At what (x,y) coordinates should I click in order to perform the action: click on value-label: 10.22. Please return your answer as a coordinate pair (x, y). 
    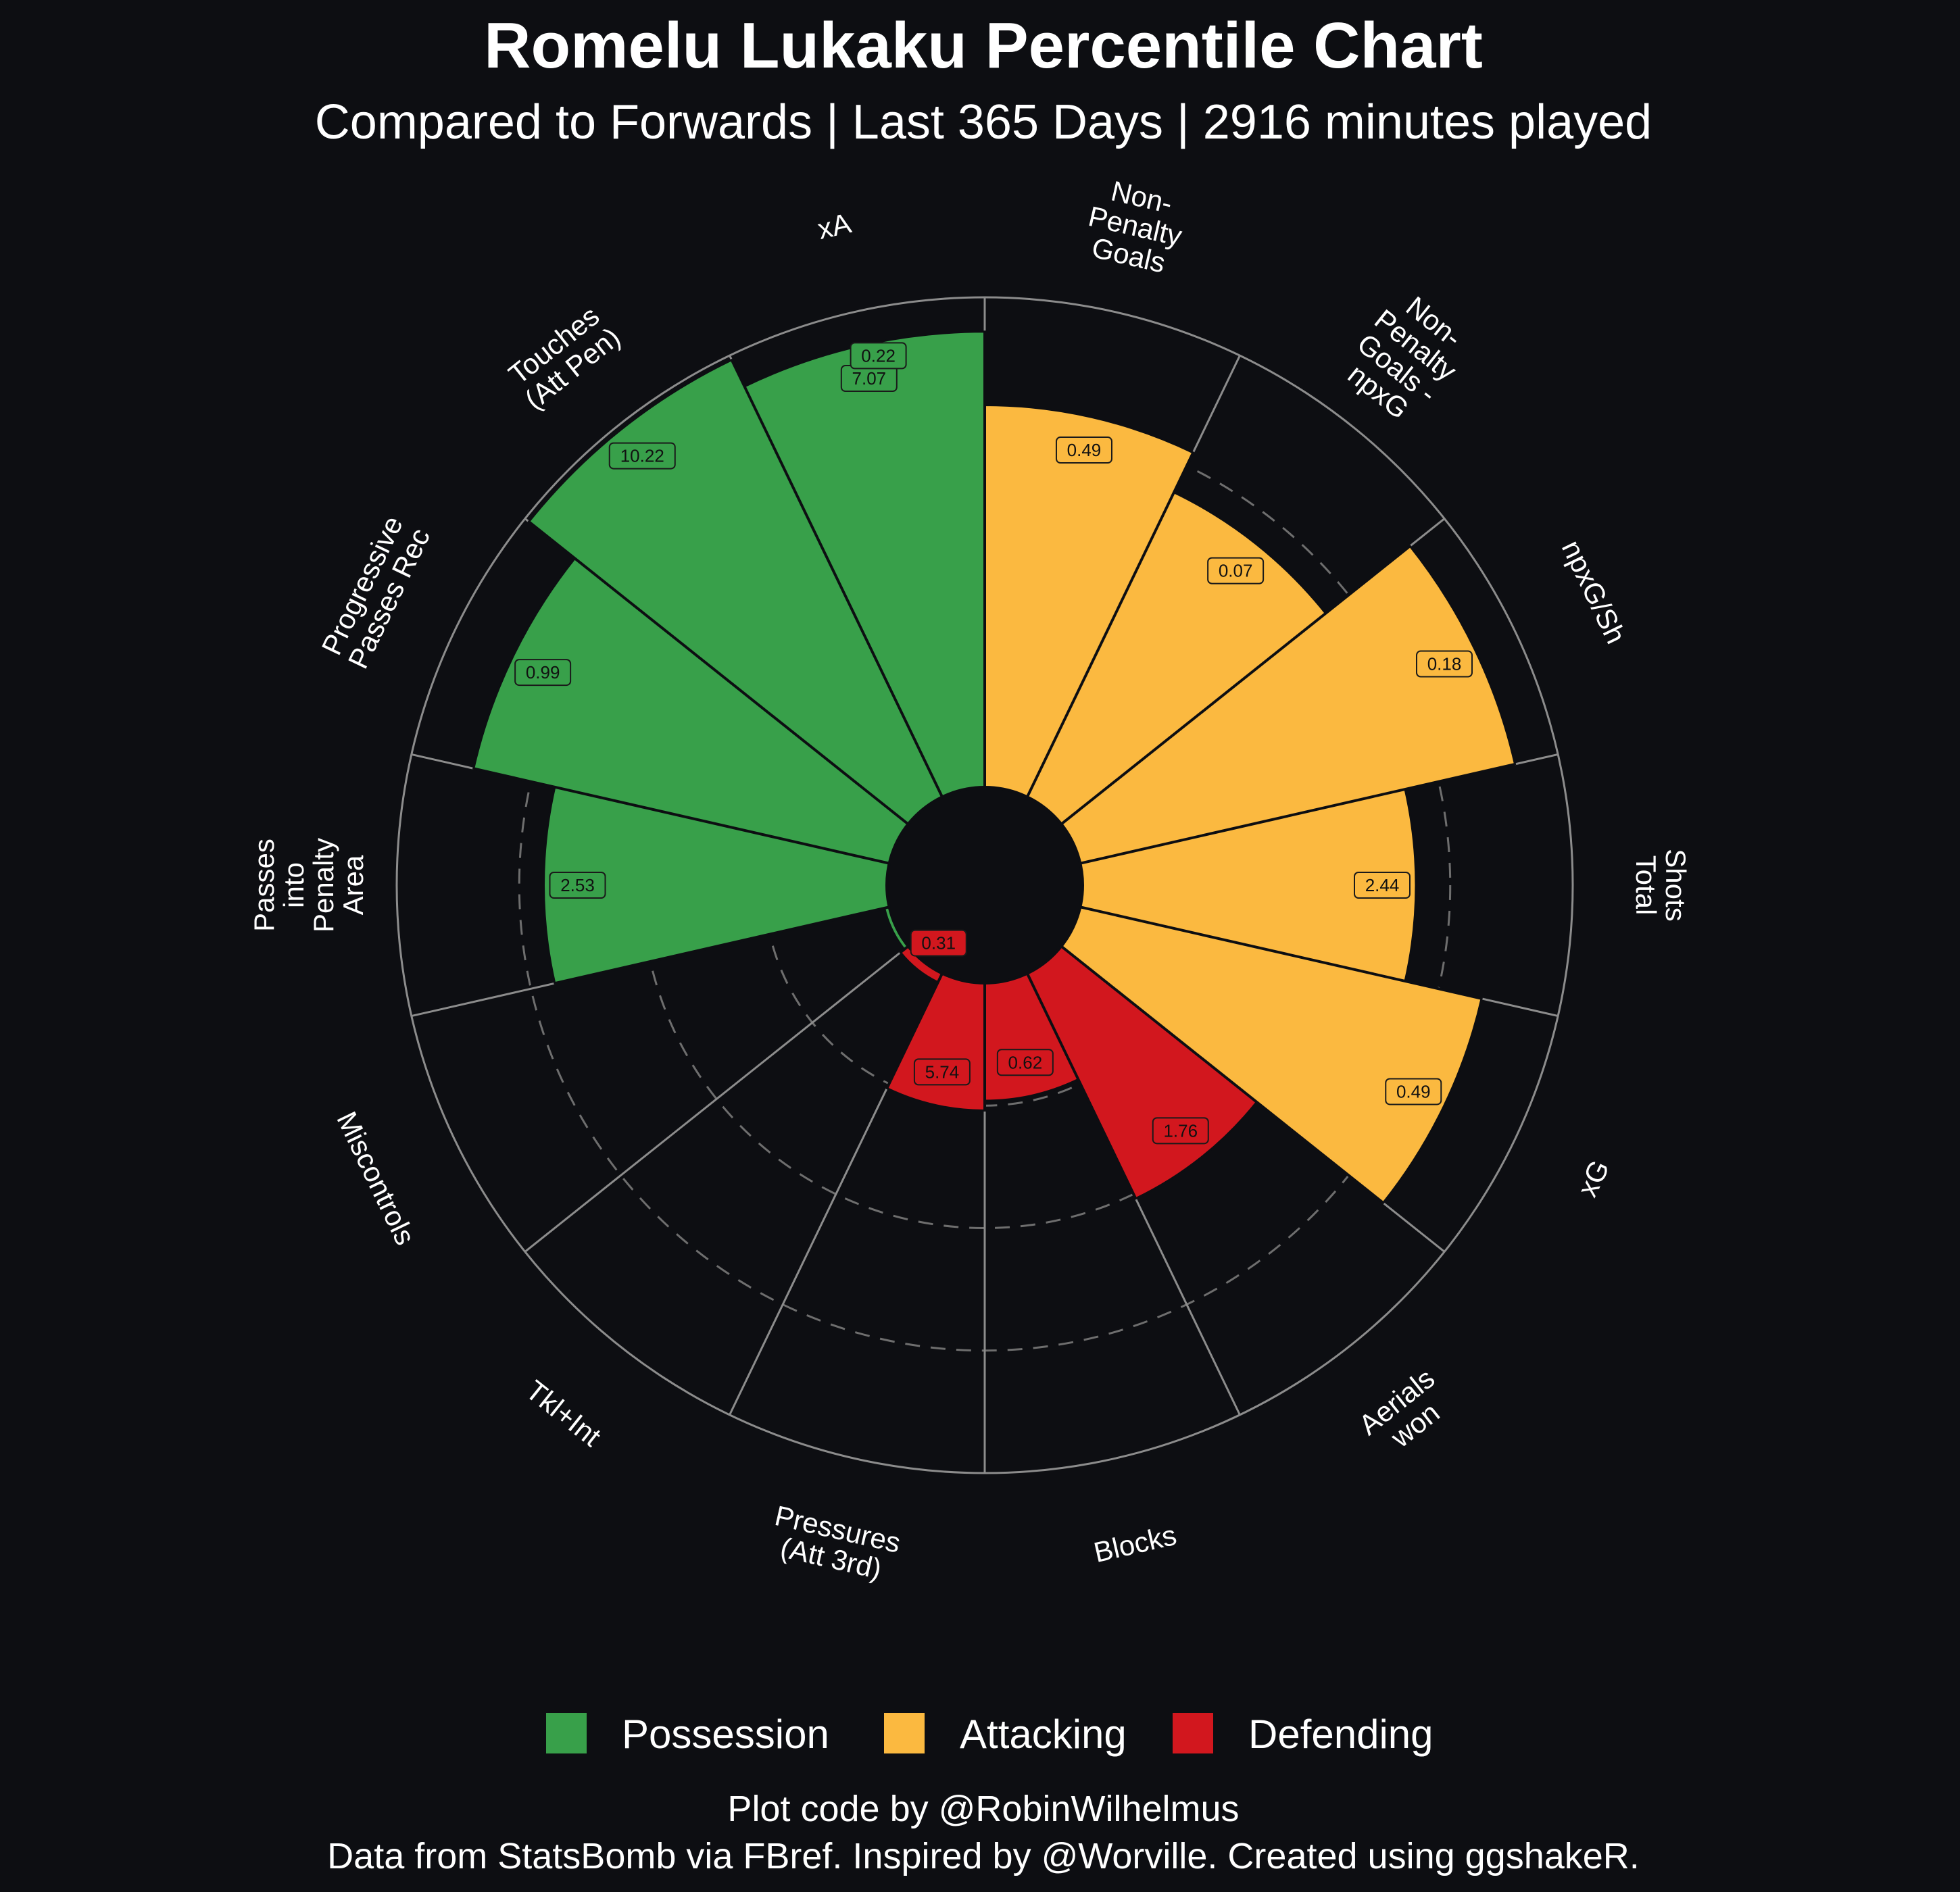
    Looking at the image, I should click on (642, 456).